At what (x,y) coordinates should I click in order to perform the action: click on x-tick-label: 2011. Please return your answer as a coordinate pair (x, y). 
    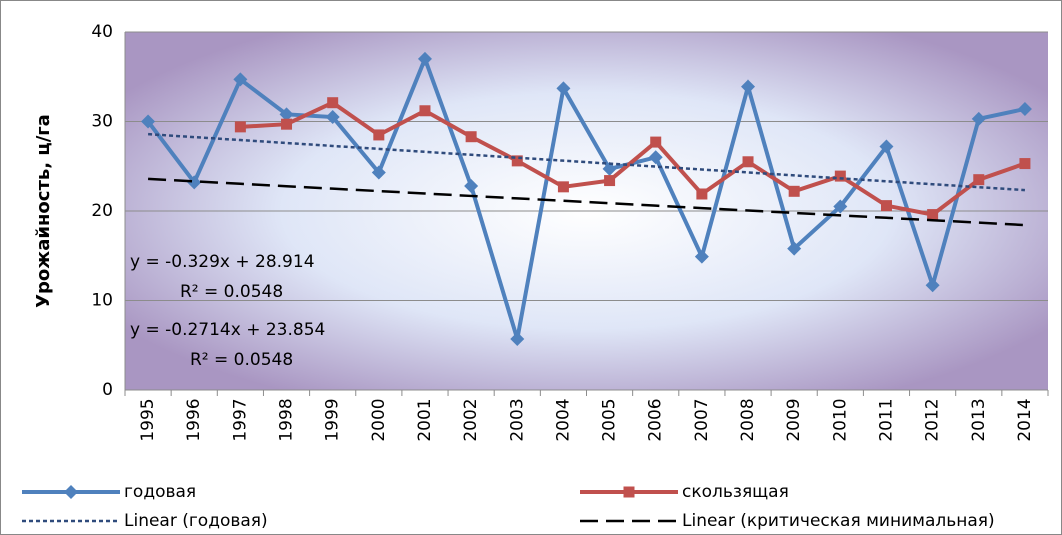
    Looking at the image, I should click on (886, 419).